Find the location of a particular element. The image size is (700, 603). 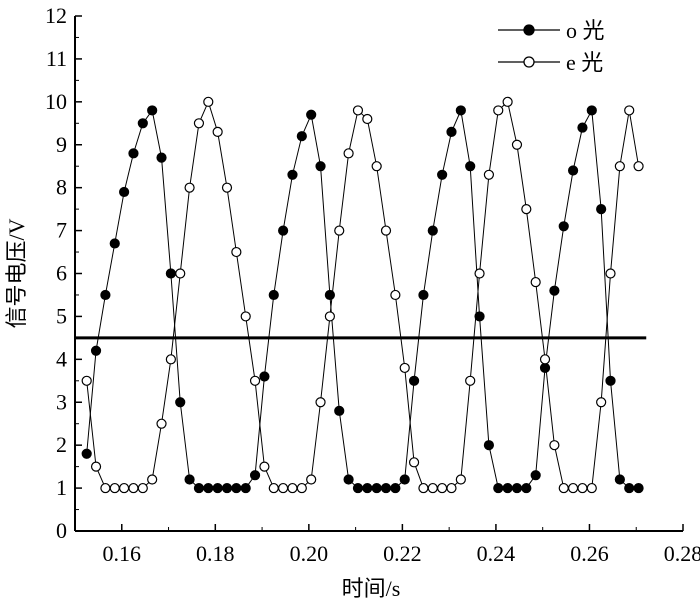

y-tick-label: 4 is located at coordinates (61, 358).